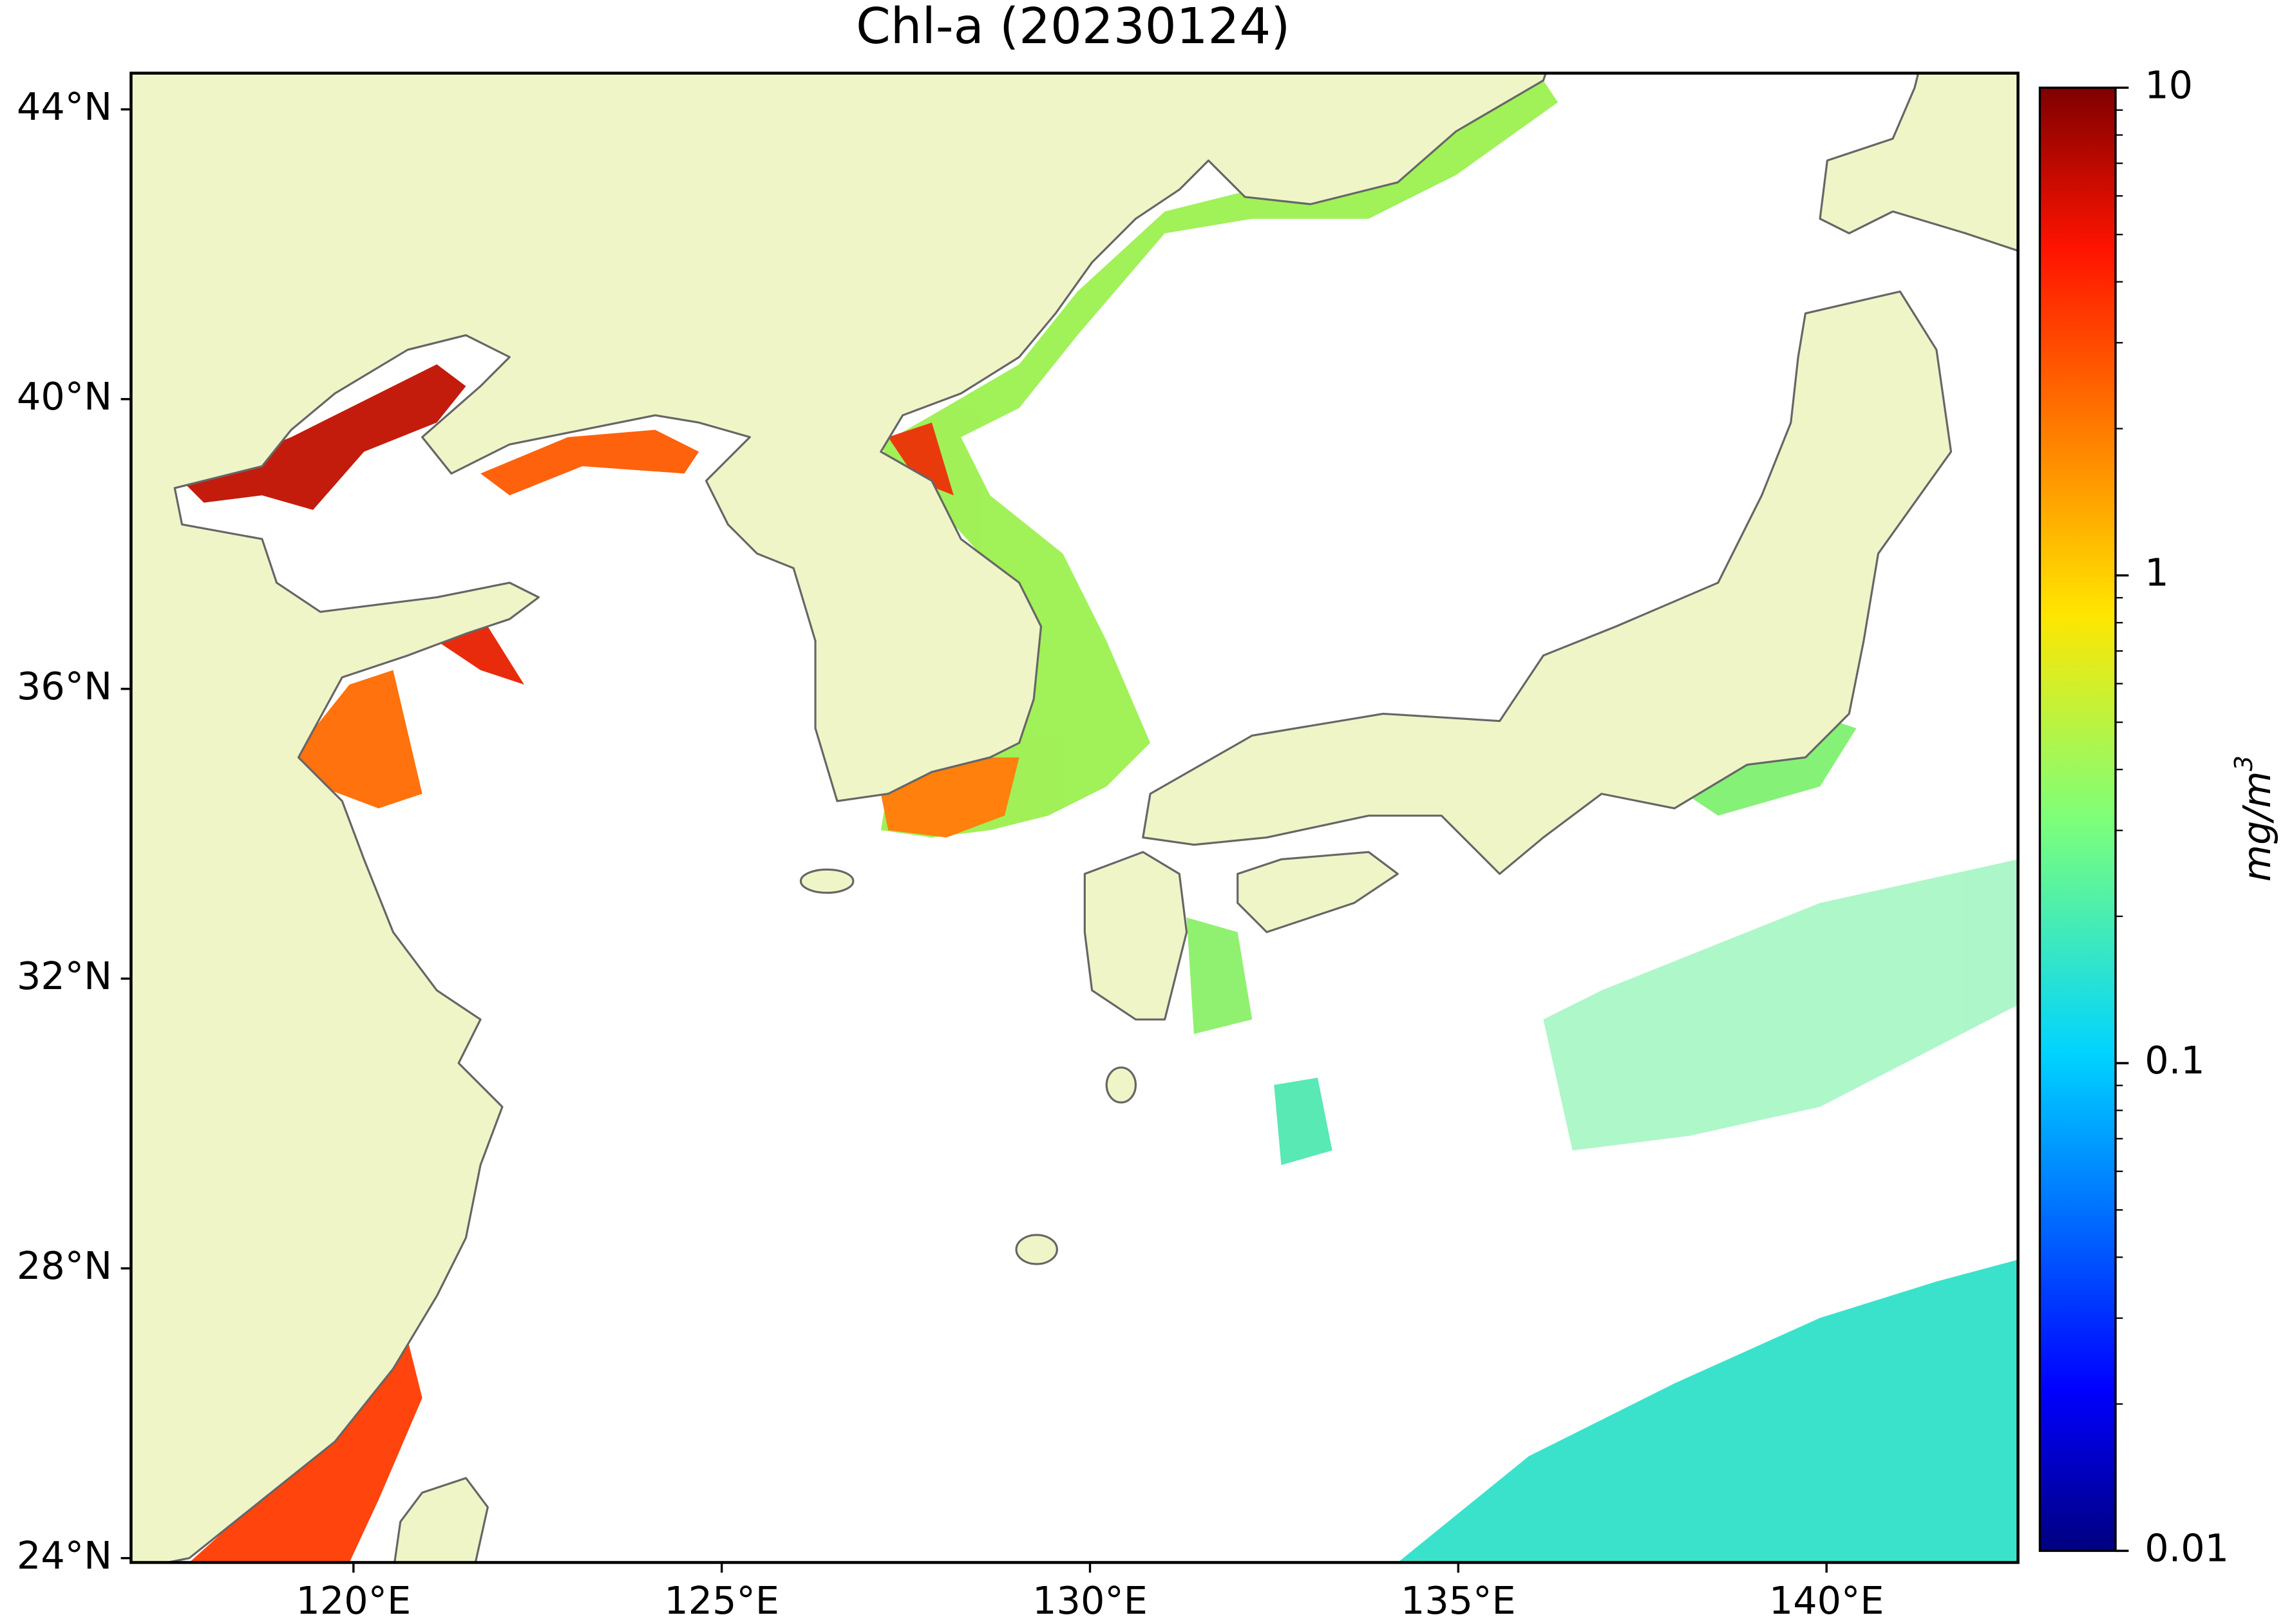 The image size is (2283, 1624). I want to click on y-tick-label: 28°N, so click(64, 1266).